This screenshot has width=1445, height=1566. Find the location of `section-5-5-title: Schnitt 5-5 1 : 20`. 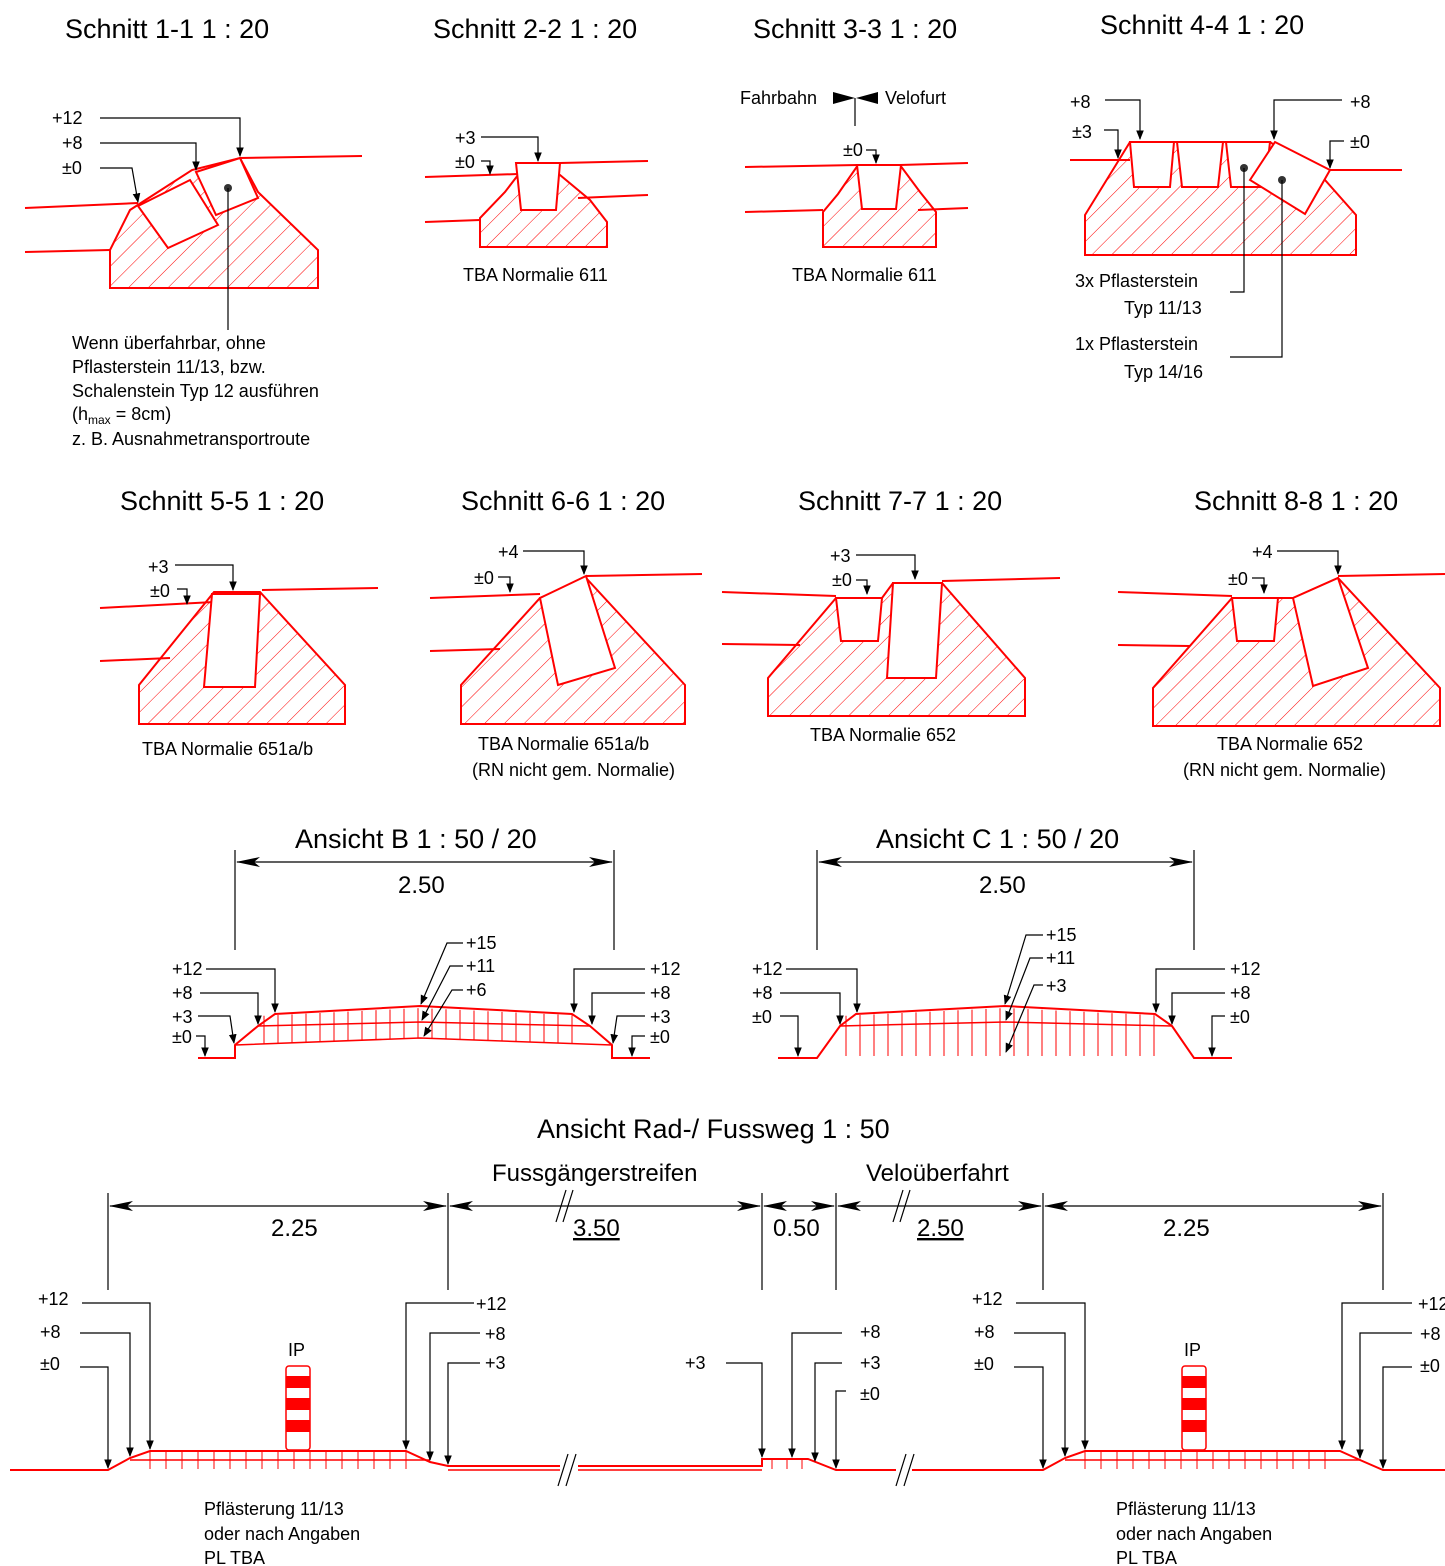

section-5-5-title: Schnitt 5-5 1 : 20 is located at coordinates (222, 501).